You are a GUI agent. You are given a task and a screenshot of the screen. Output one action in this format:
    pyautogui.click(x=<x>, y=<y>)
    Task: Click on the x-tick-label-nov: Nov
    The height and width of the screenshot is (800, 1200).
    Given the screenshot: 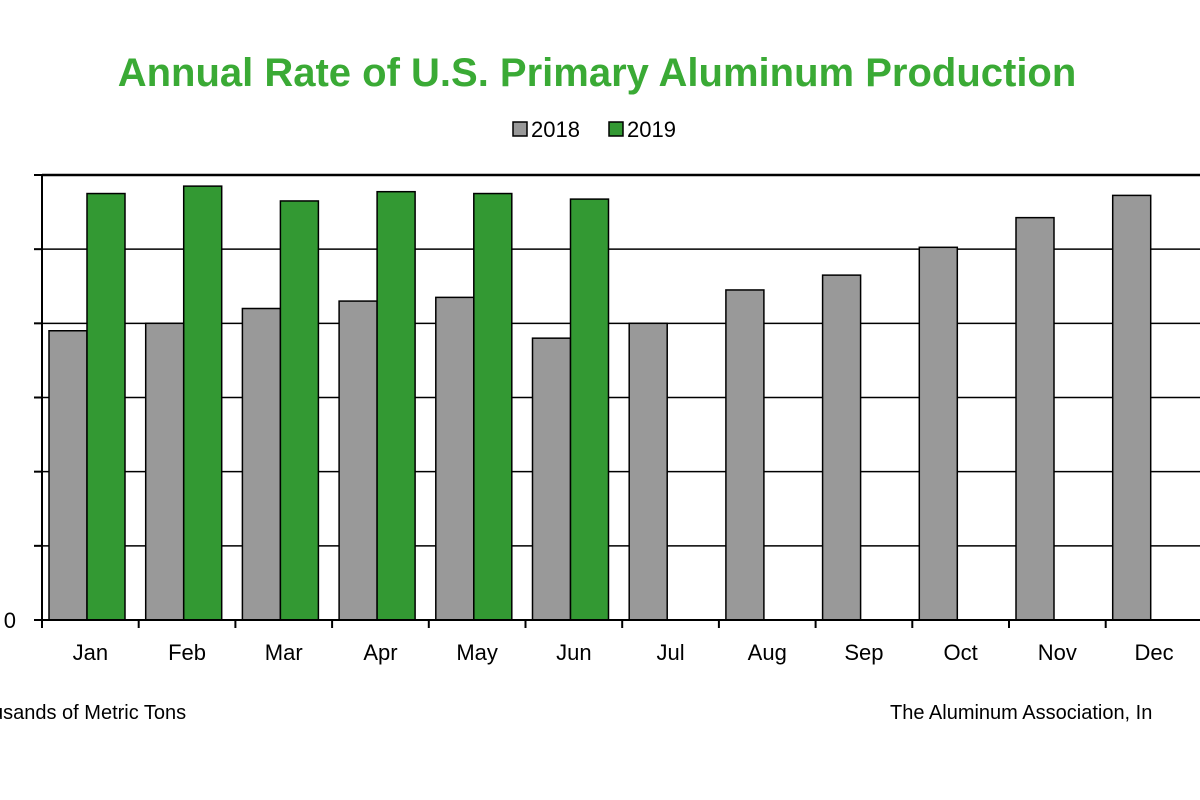 What is the action you would take?
    pyautogui.click(x=1057, y=652)
    